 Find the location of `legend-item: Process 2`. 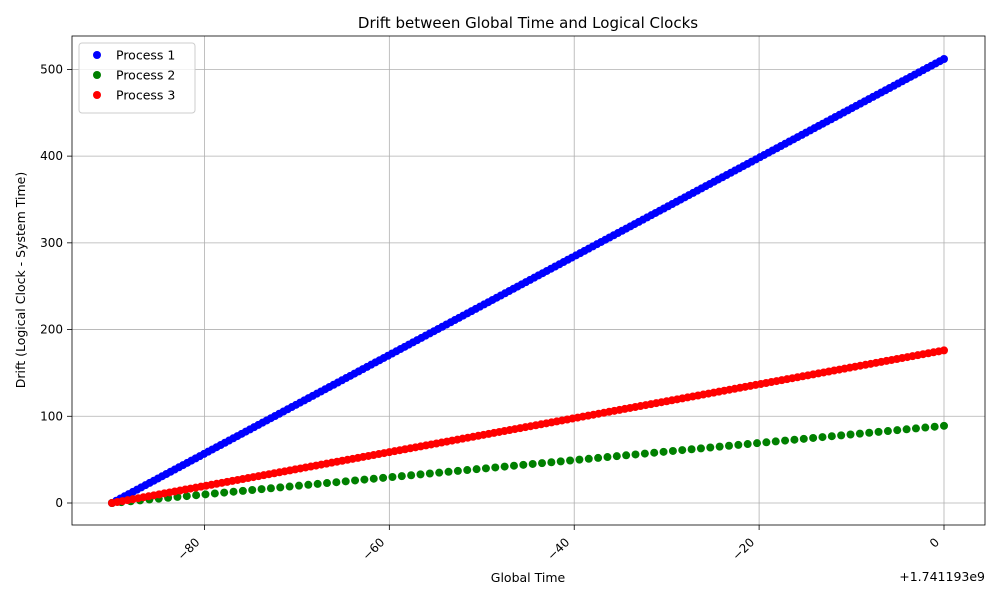

legend-item: Process 2 is located at coordinates (134, 75).